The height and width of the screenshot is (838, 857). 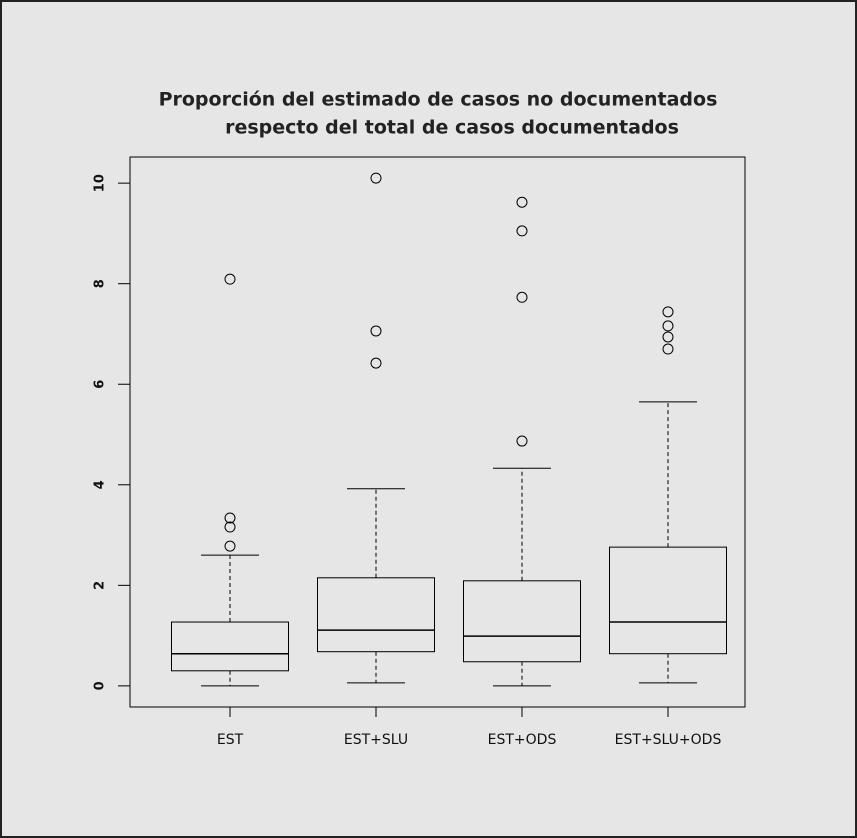 I want to click on y-tick-label: 4, so click(x=100, y=484).